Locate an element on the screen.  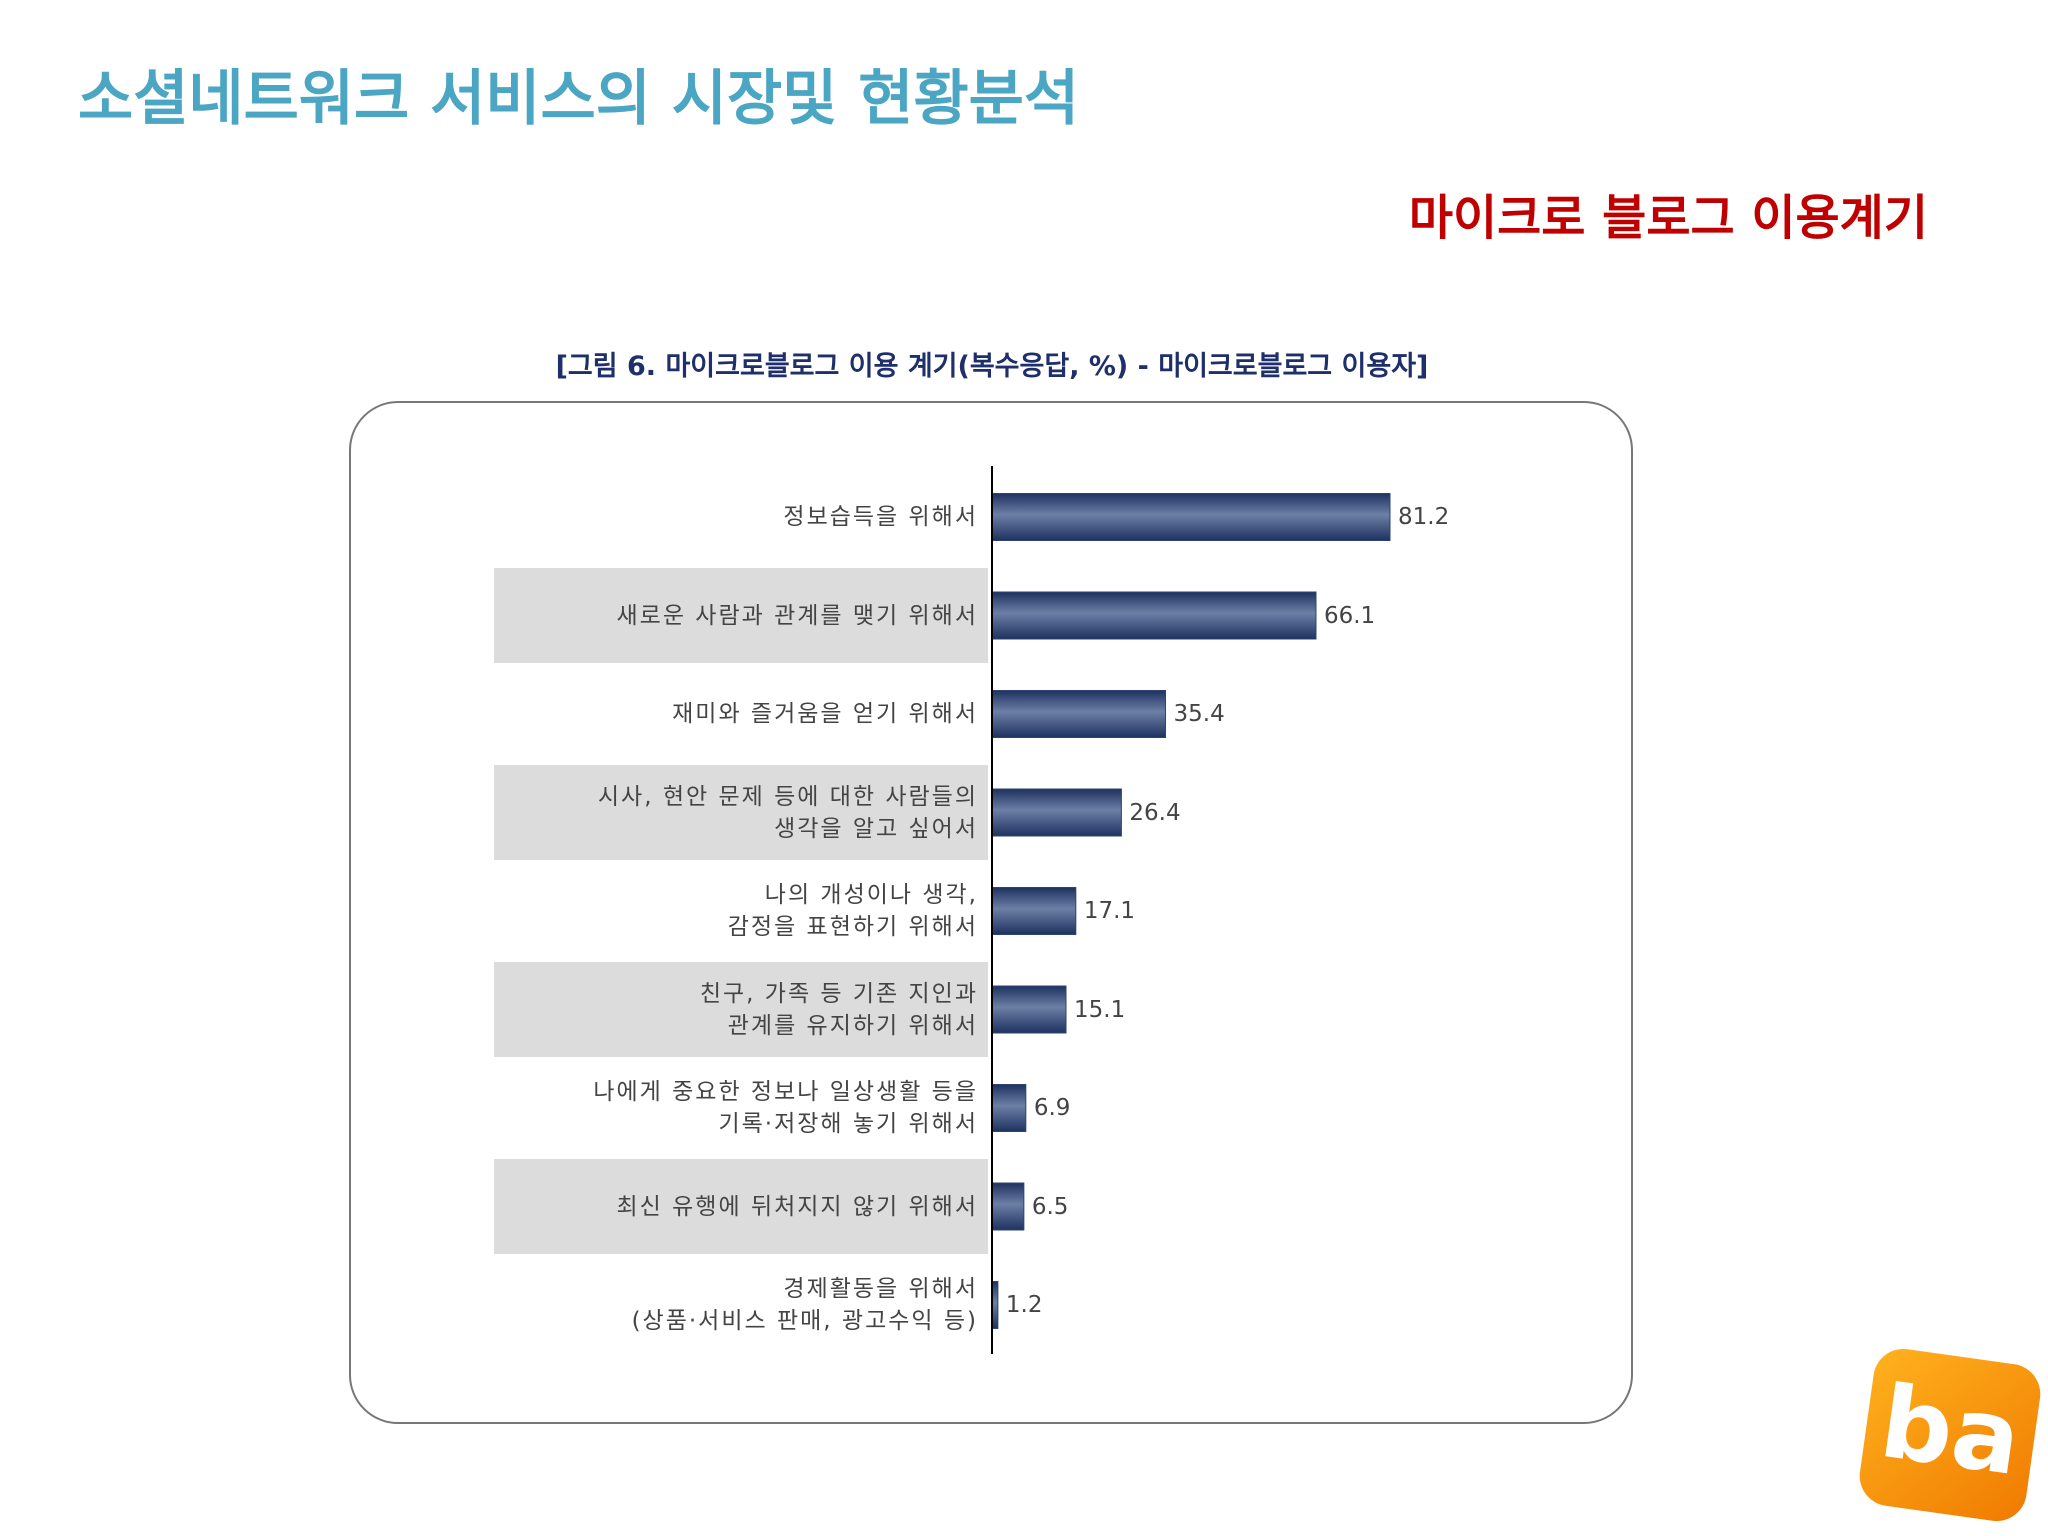
y-tick-label: 친구, 가족 등 기존 지인과 관계를 유지하기 위해서 is located at coordinates (838, 1009).